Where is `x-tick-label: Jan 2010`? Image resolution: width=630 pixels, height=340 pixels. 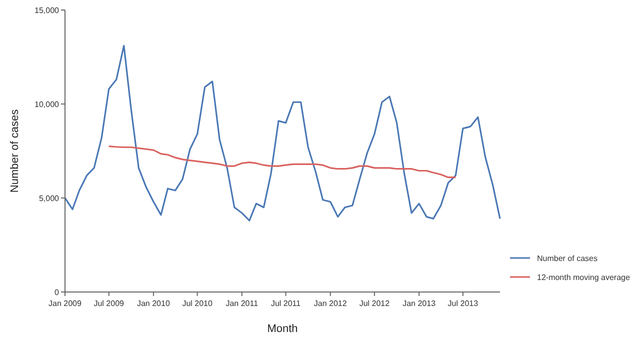 x-tick-label: Jan 2010 is located at coordinates (153, 303).